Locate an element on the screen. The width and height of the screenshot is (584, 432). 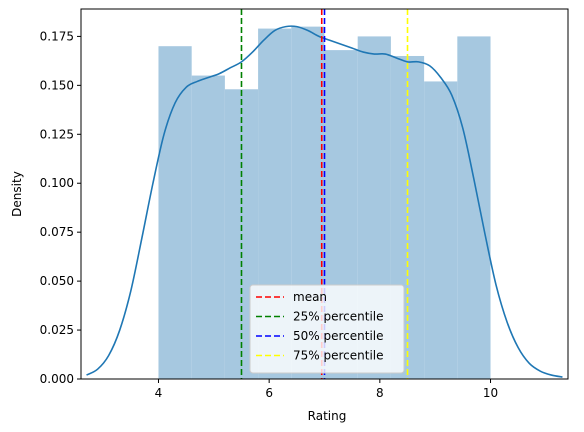
legend-box is located at coordinates (327, 329).